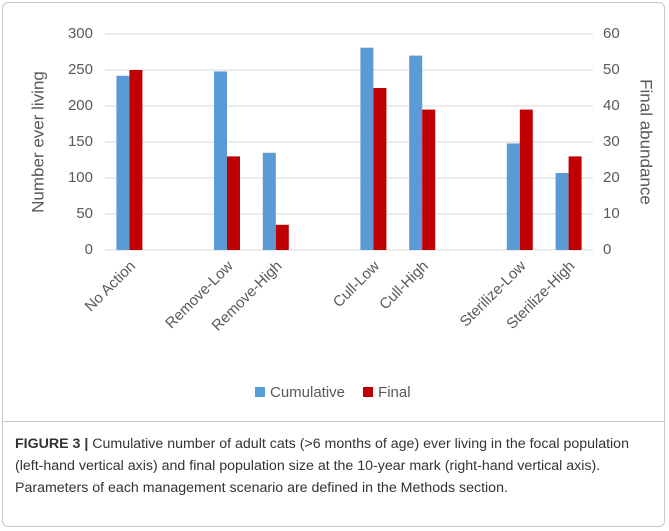 This screenshot has height=531, width=669. I want to click on y-tick-label: 250, so click(80, 69).